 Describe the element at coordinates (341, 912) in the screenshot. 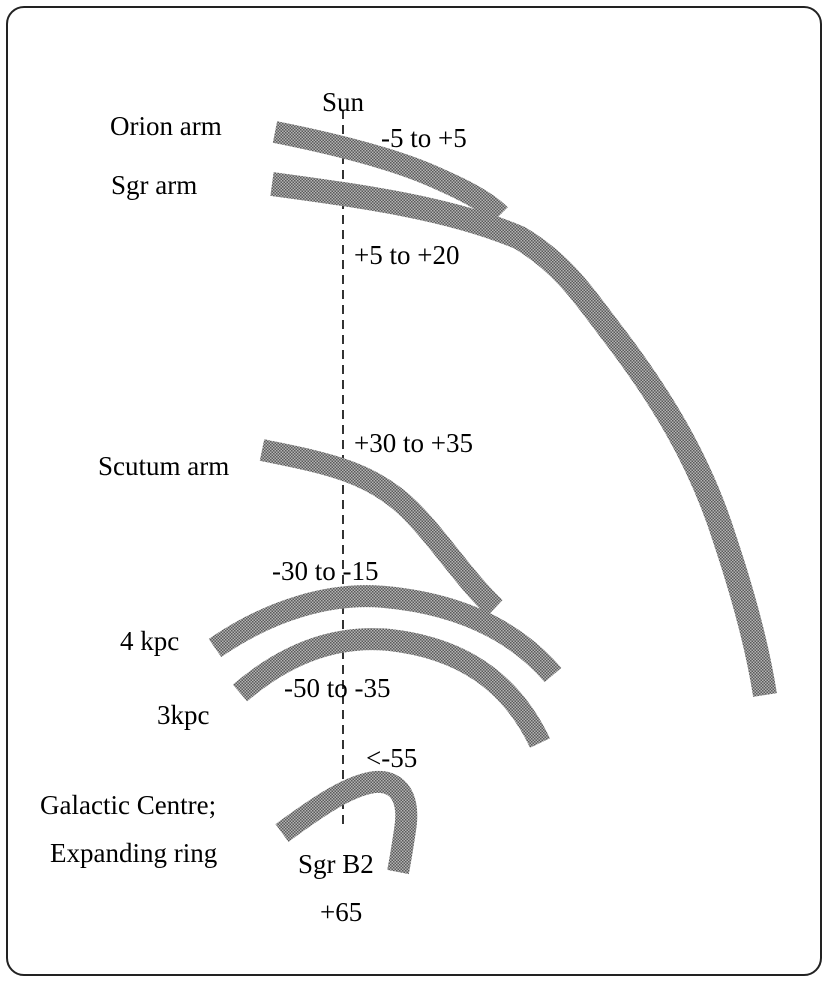

I see `sgr-b2-velocity-label: +65` at that location.